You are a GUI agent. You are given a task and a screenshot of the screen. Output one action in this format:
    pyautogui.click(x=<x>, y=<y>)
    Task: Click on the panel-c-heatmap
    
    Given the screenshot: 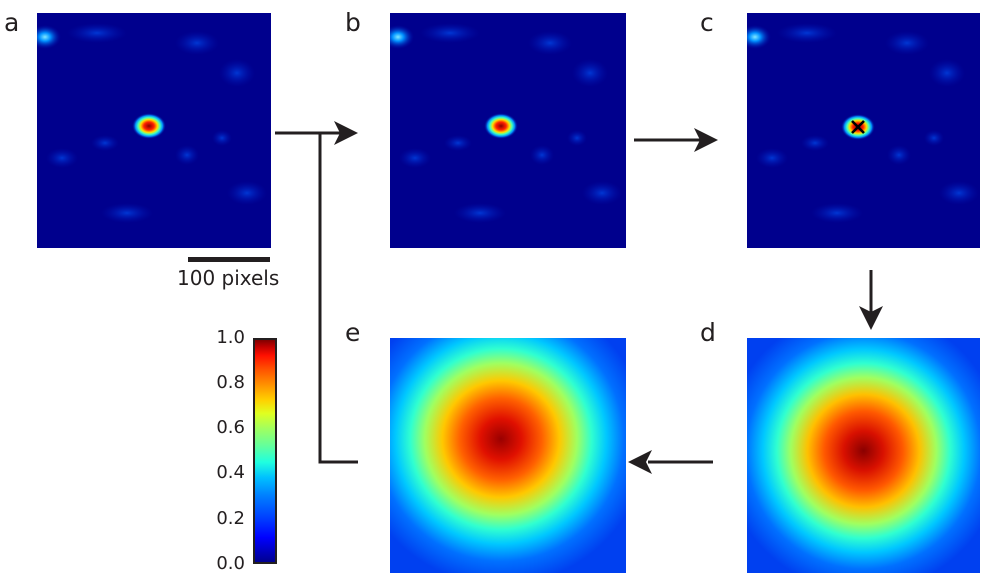 What is the action you would take?
    pyautogui.click(x=863, y=130)
    